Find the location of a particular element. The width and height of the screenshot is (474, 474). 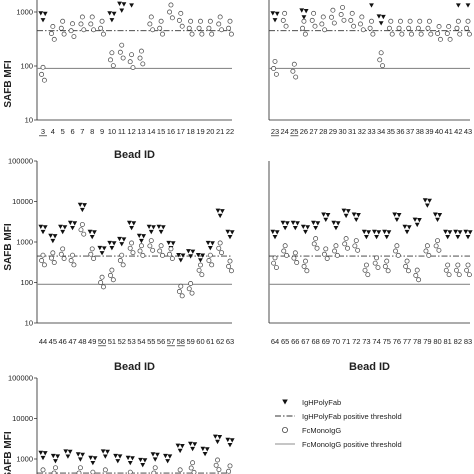

x-tick-label: 18 is located at coordinates (190, 131).